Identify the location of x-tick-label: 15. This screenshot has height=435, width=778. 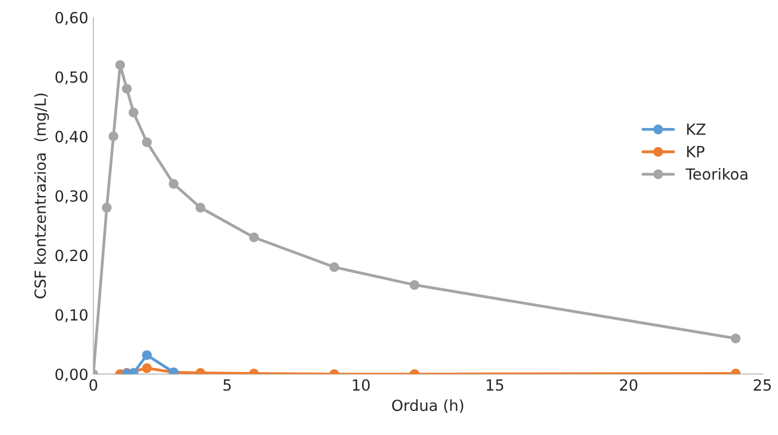
(495, 385).